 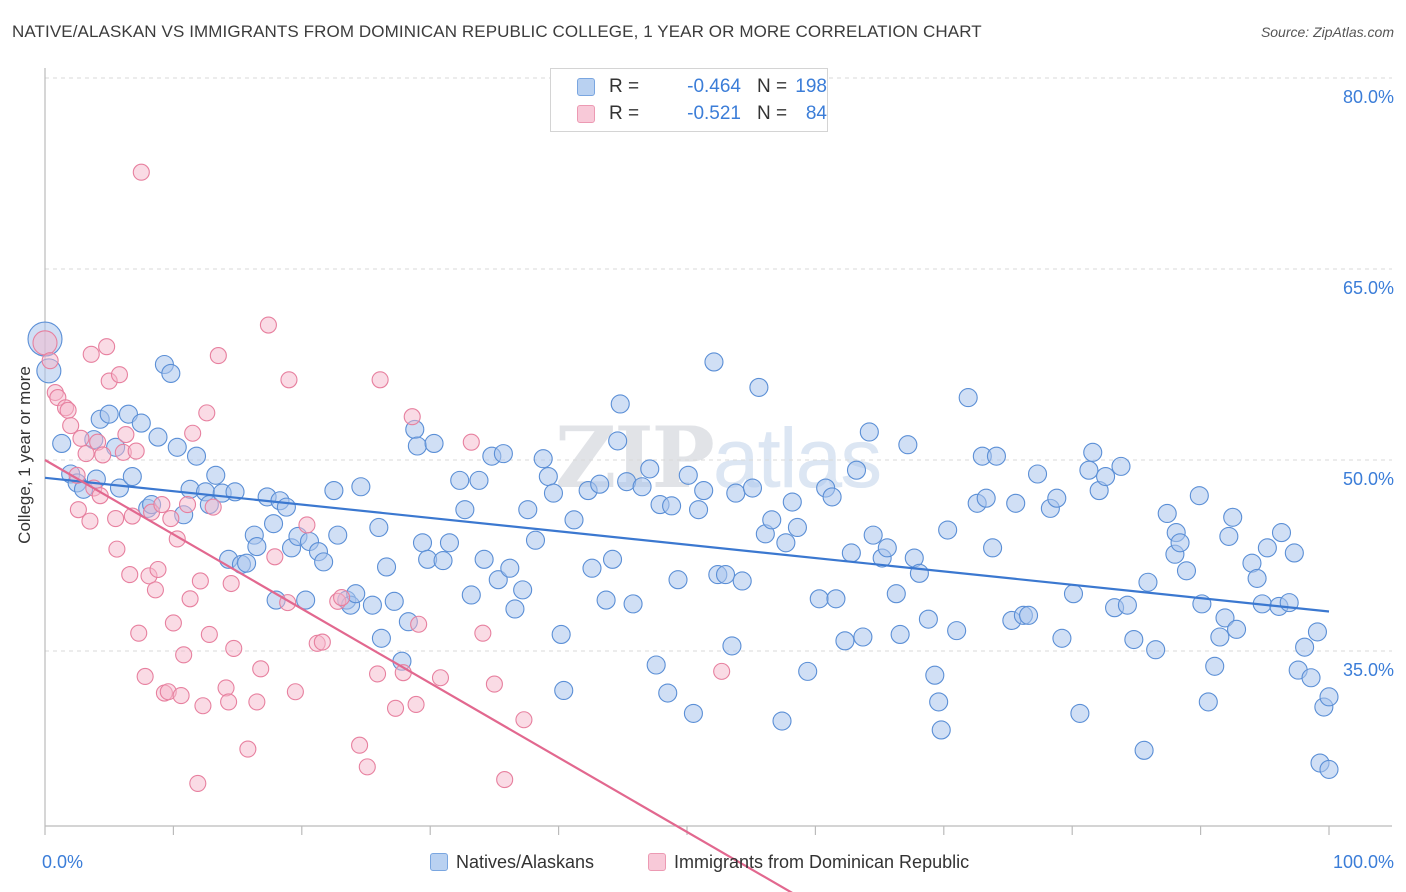 I want to click on natives-trend-line, so click(x=687, y=544).